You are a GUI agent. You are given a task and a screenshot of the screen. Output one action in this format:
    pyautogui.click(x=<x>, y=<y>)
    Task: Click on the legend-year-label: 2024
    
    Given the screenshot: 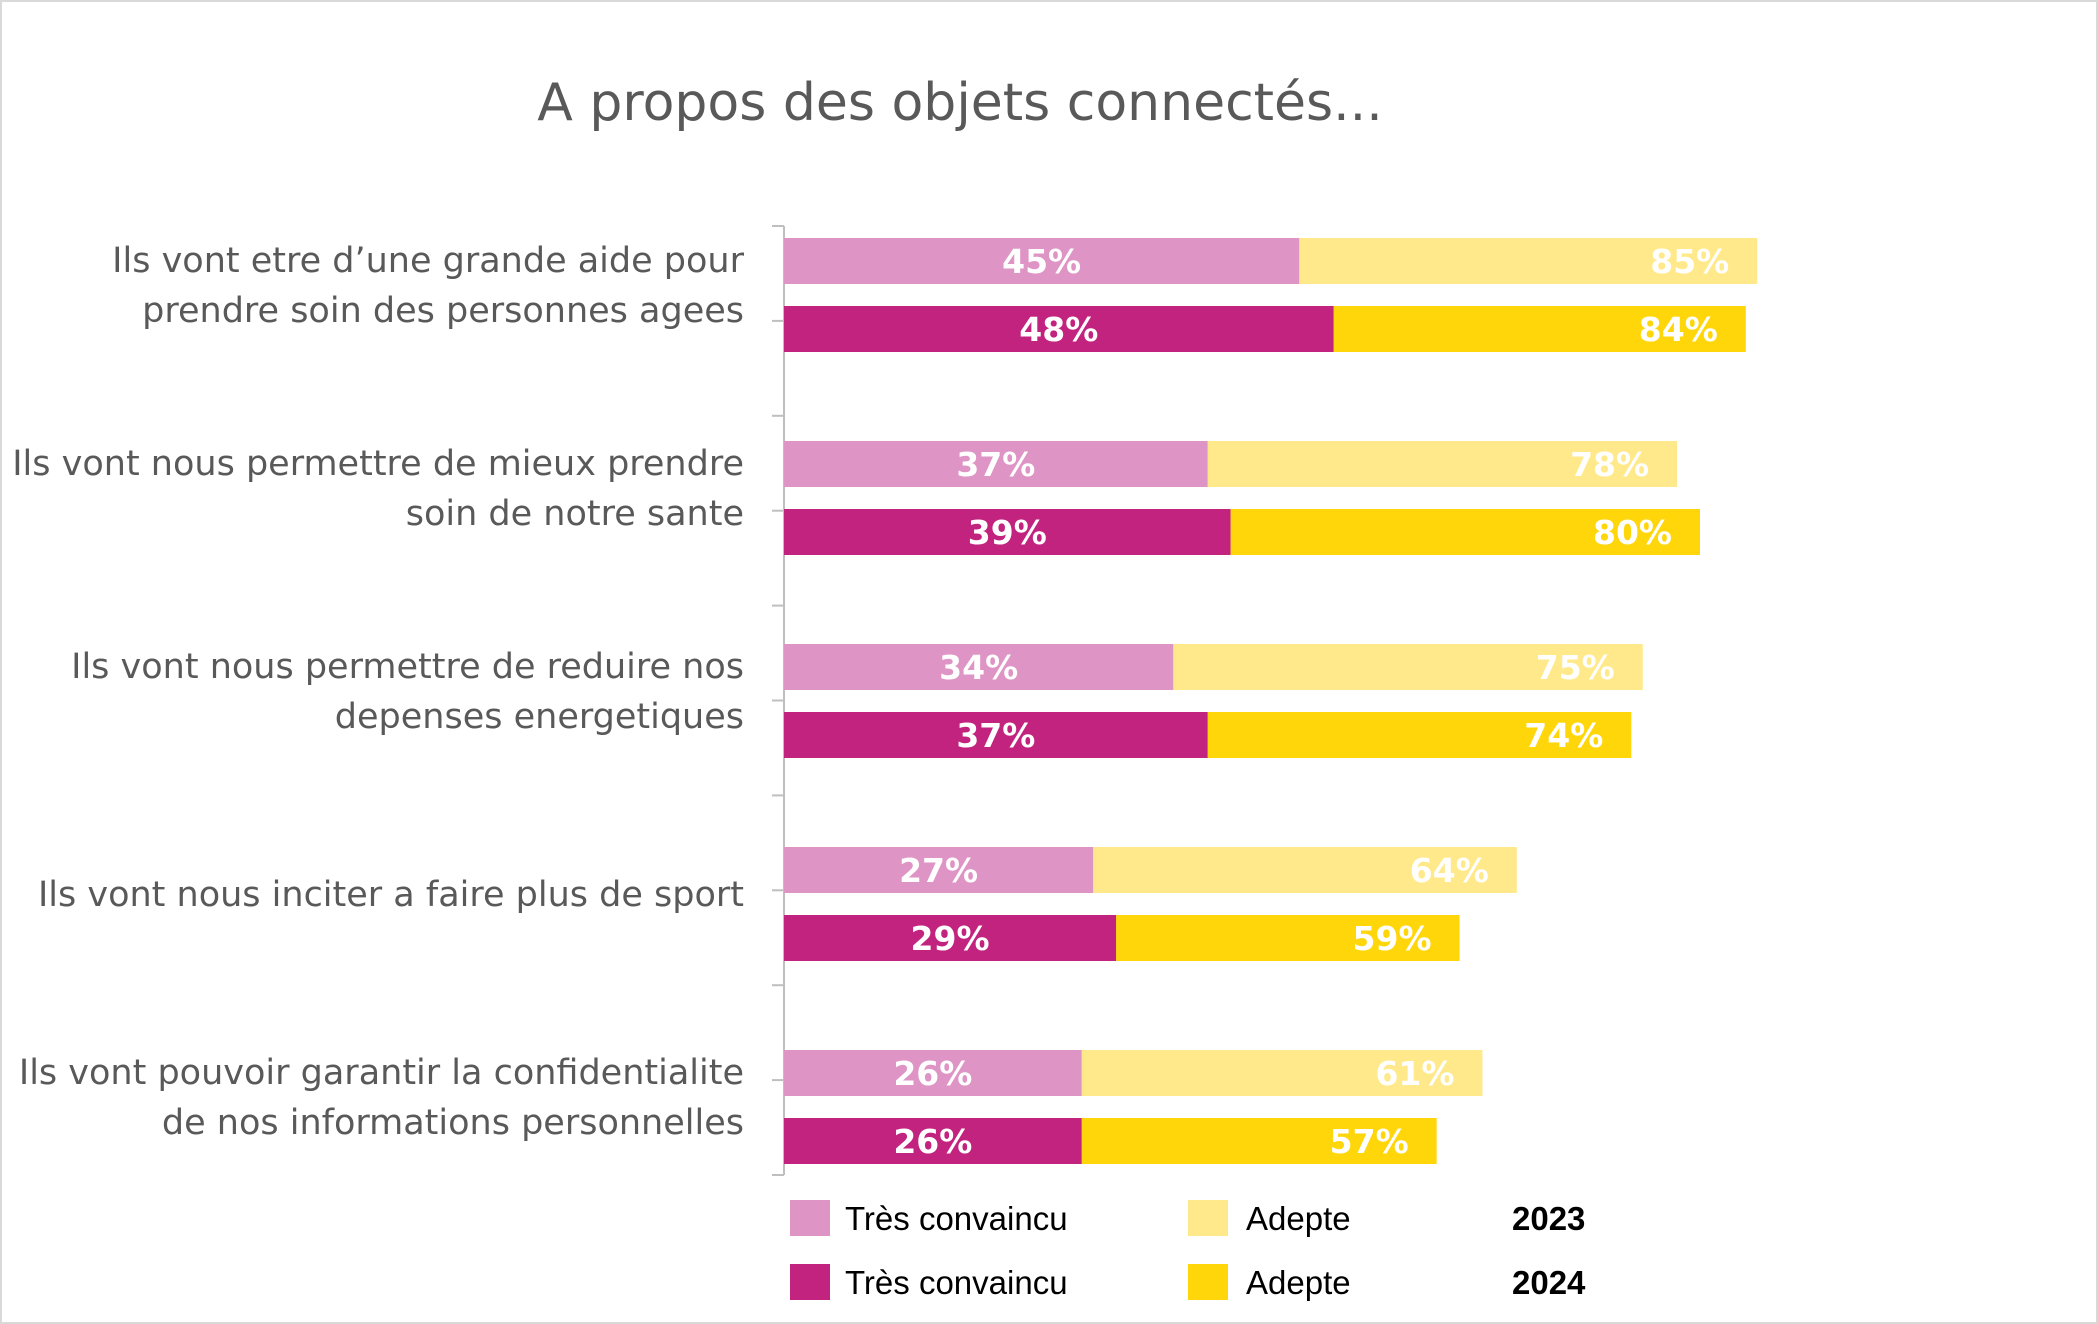 What is the action you would take?
    pyautogui.click(x=1549, y=1282)
    